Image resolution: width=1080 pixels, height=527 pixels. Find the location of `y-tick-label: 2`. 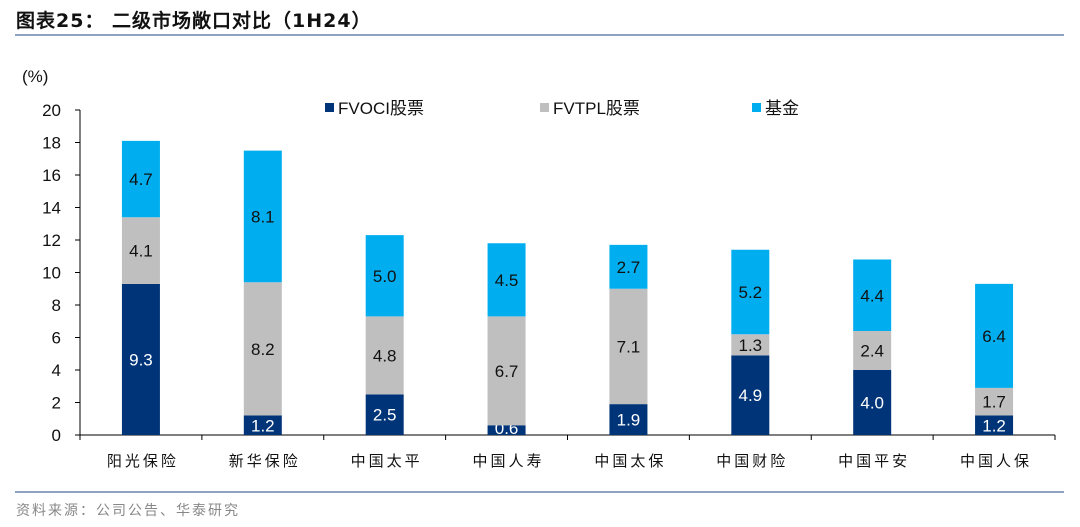

y-tick-label: 2 is located at coordinates (56, 403).